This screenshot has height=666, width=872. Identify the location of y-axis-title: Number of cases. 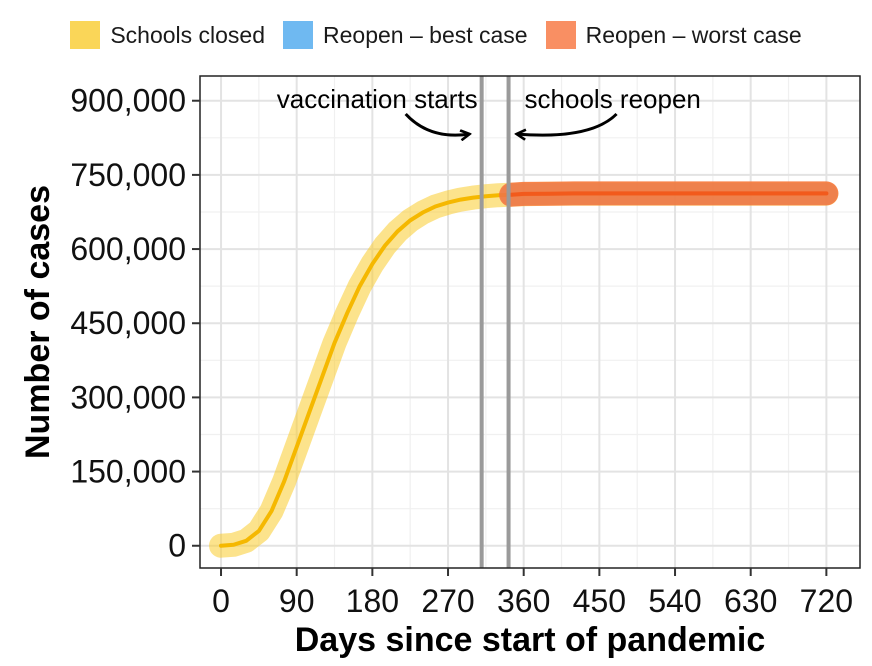
(38, 322).